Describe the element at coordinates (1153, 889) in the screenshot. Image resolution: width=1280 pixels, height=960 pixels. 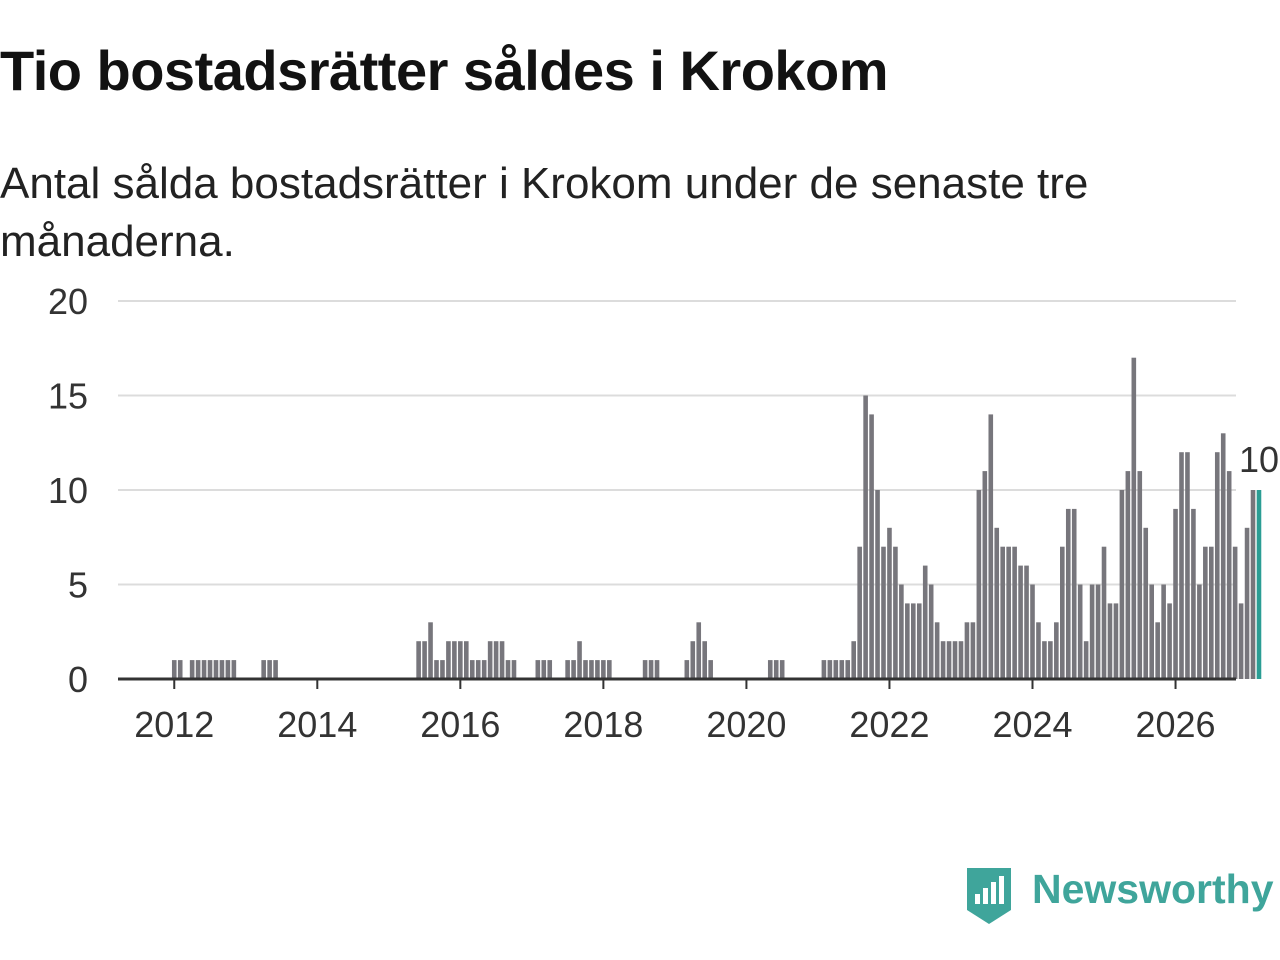
I see `brand-name: Newsworthy` at that location.